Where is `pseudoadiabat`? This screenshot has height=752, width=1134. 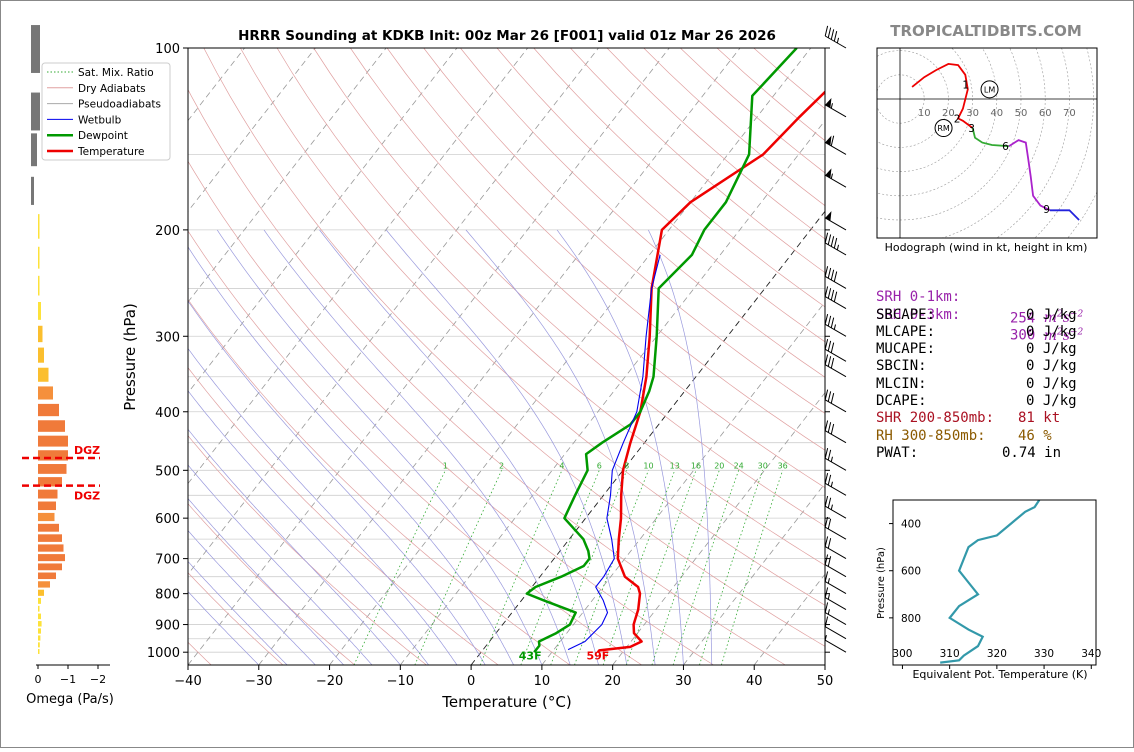
pseudoadiabat is located at coordinates (238, 612).